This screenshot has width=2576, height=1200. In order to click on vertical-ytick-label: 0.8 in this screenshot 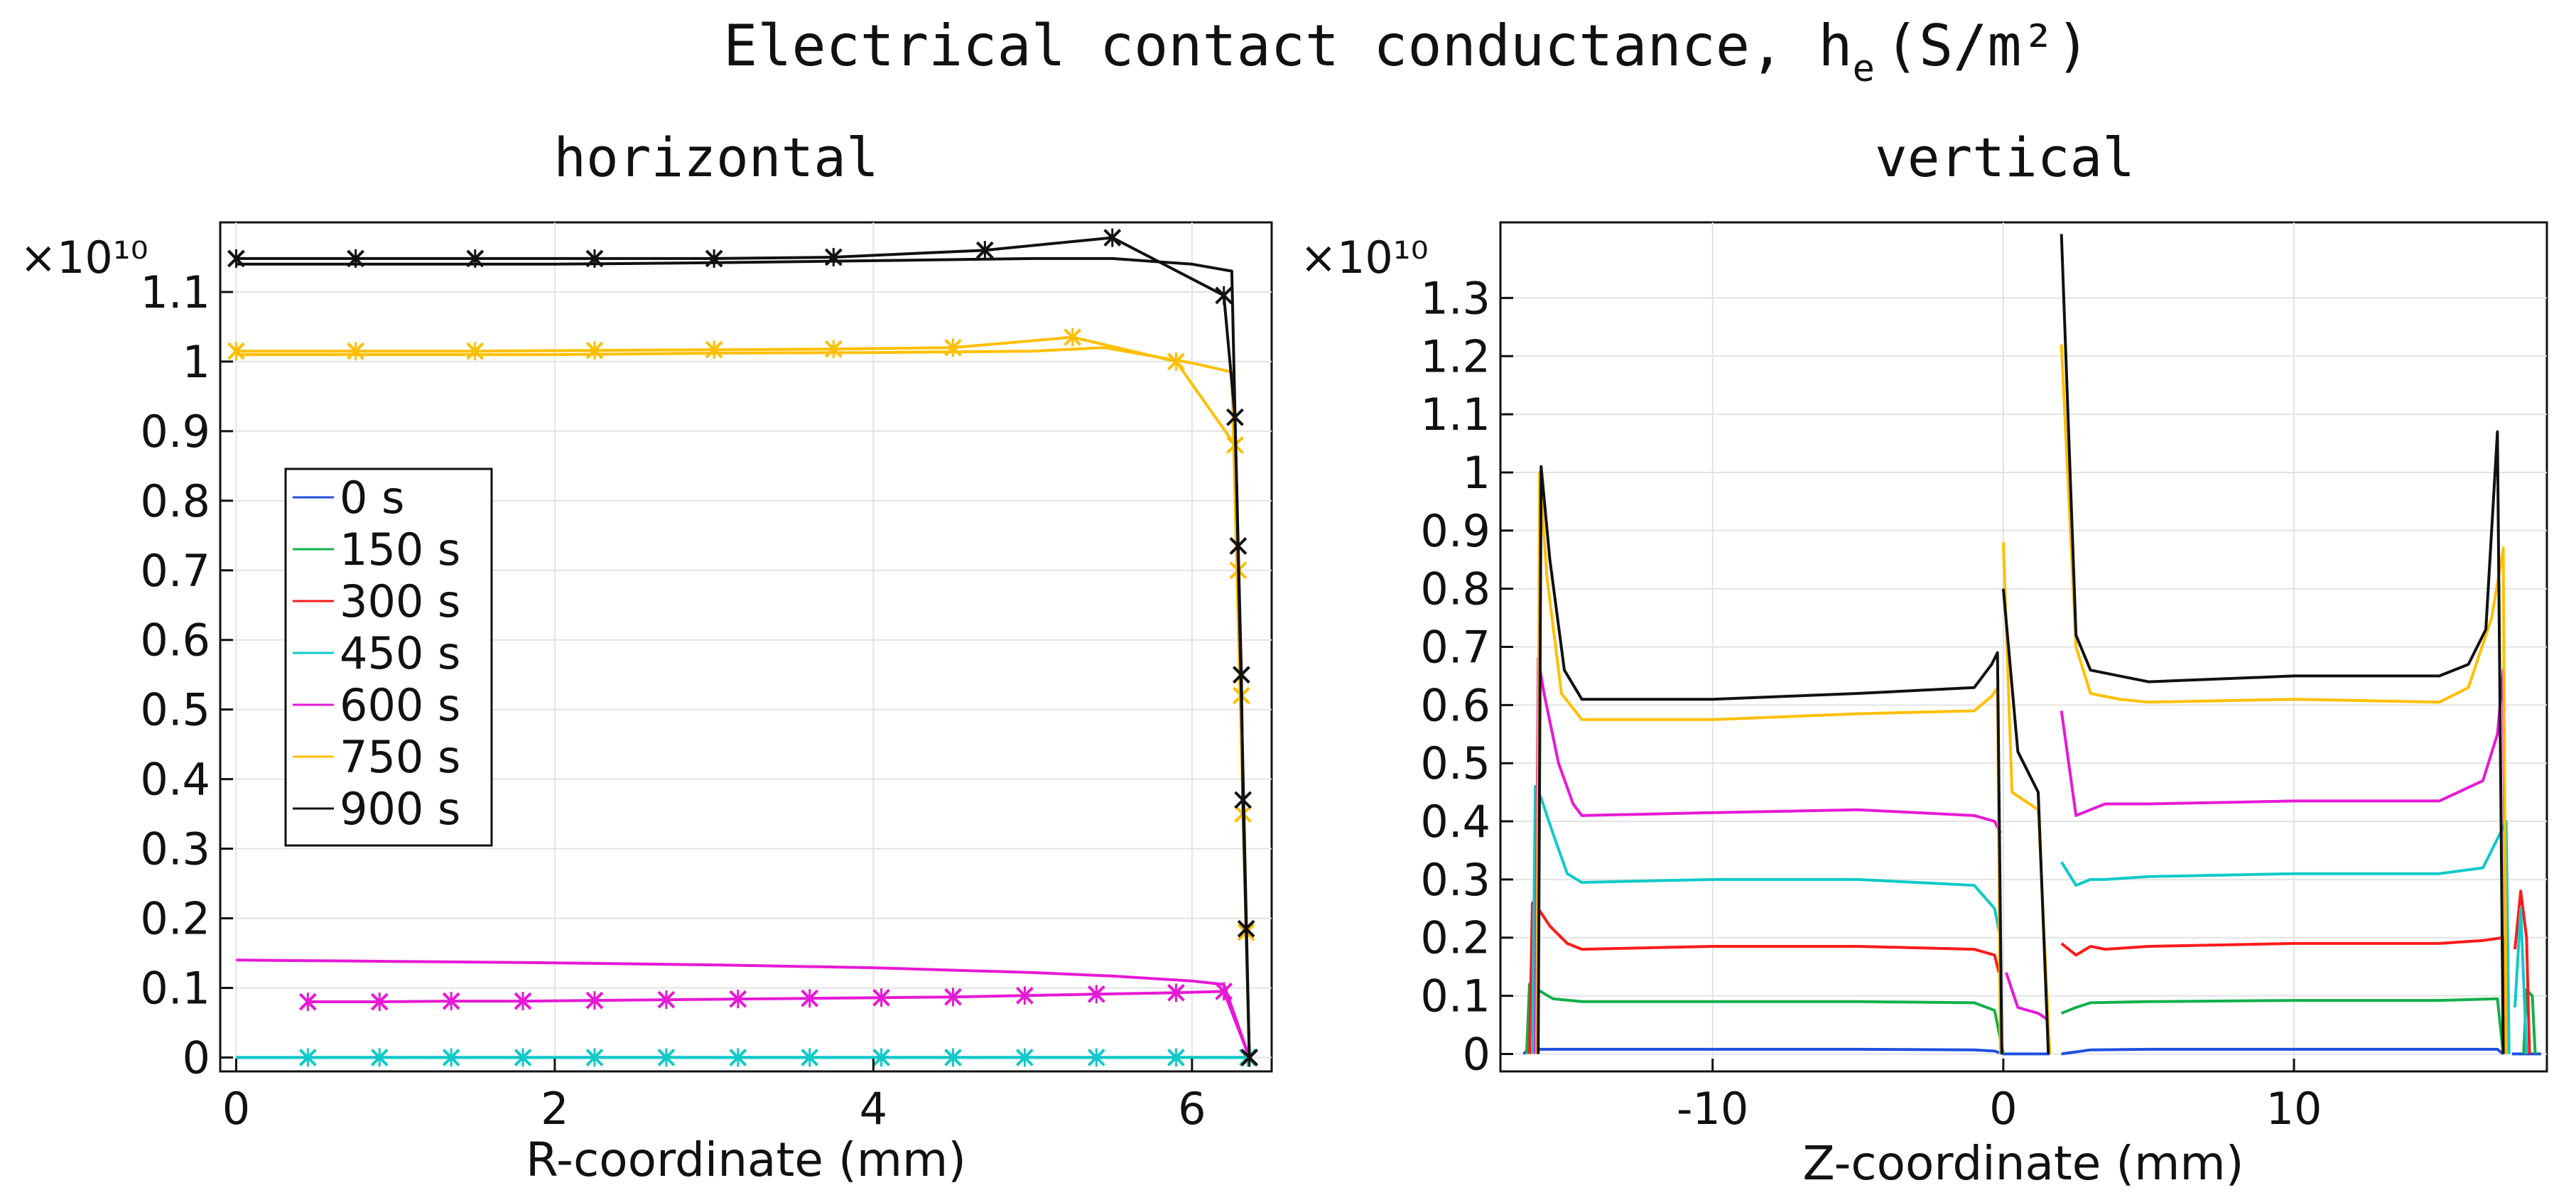, I will do `click(1455, 589)`.